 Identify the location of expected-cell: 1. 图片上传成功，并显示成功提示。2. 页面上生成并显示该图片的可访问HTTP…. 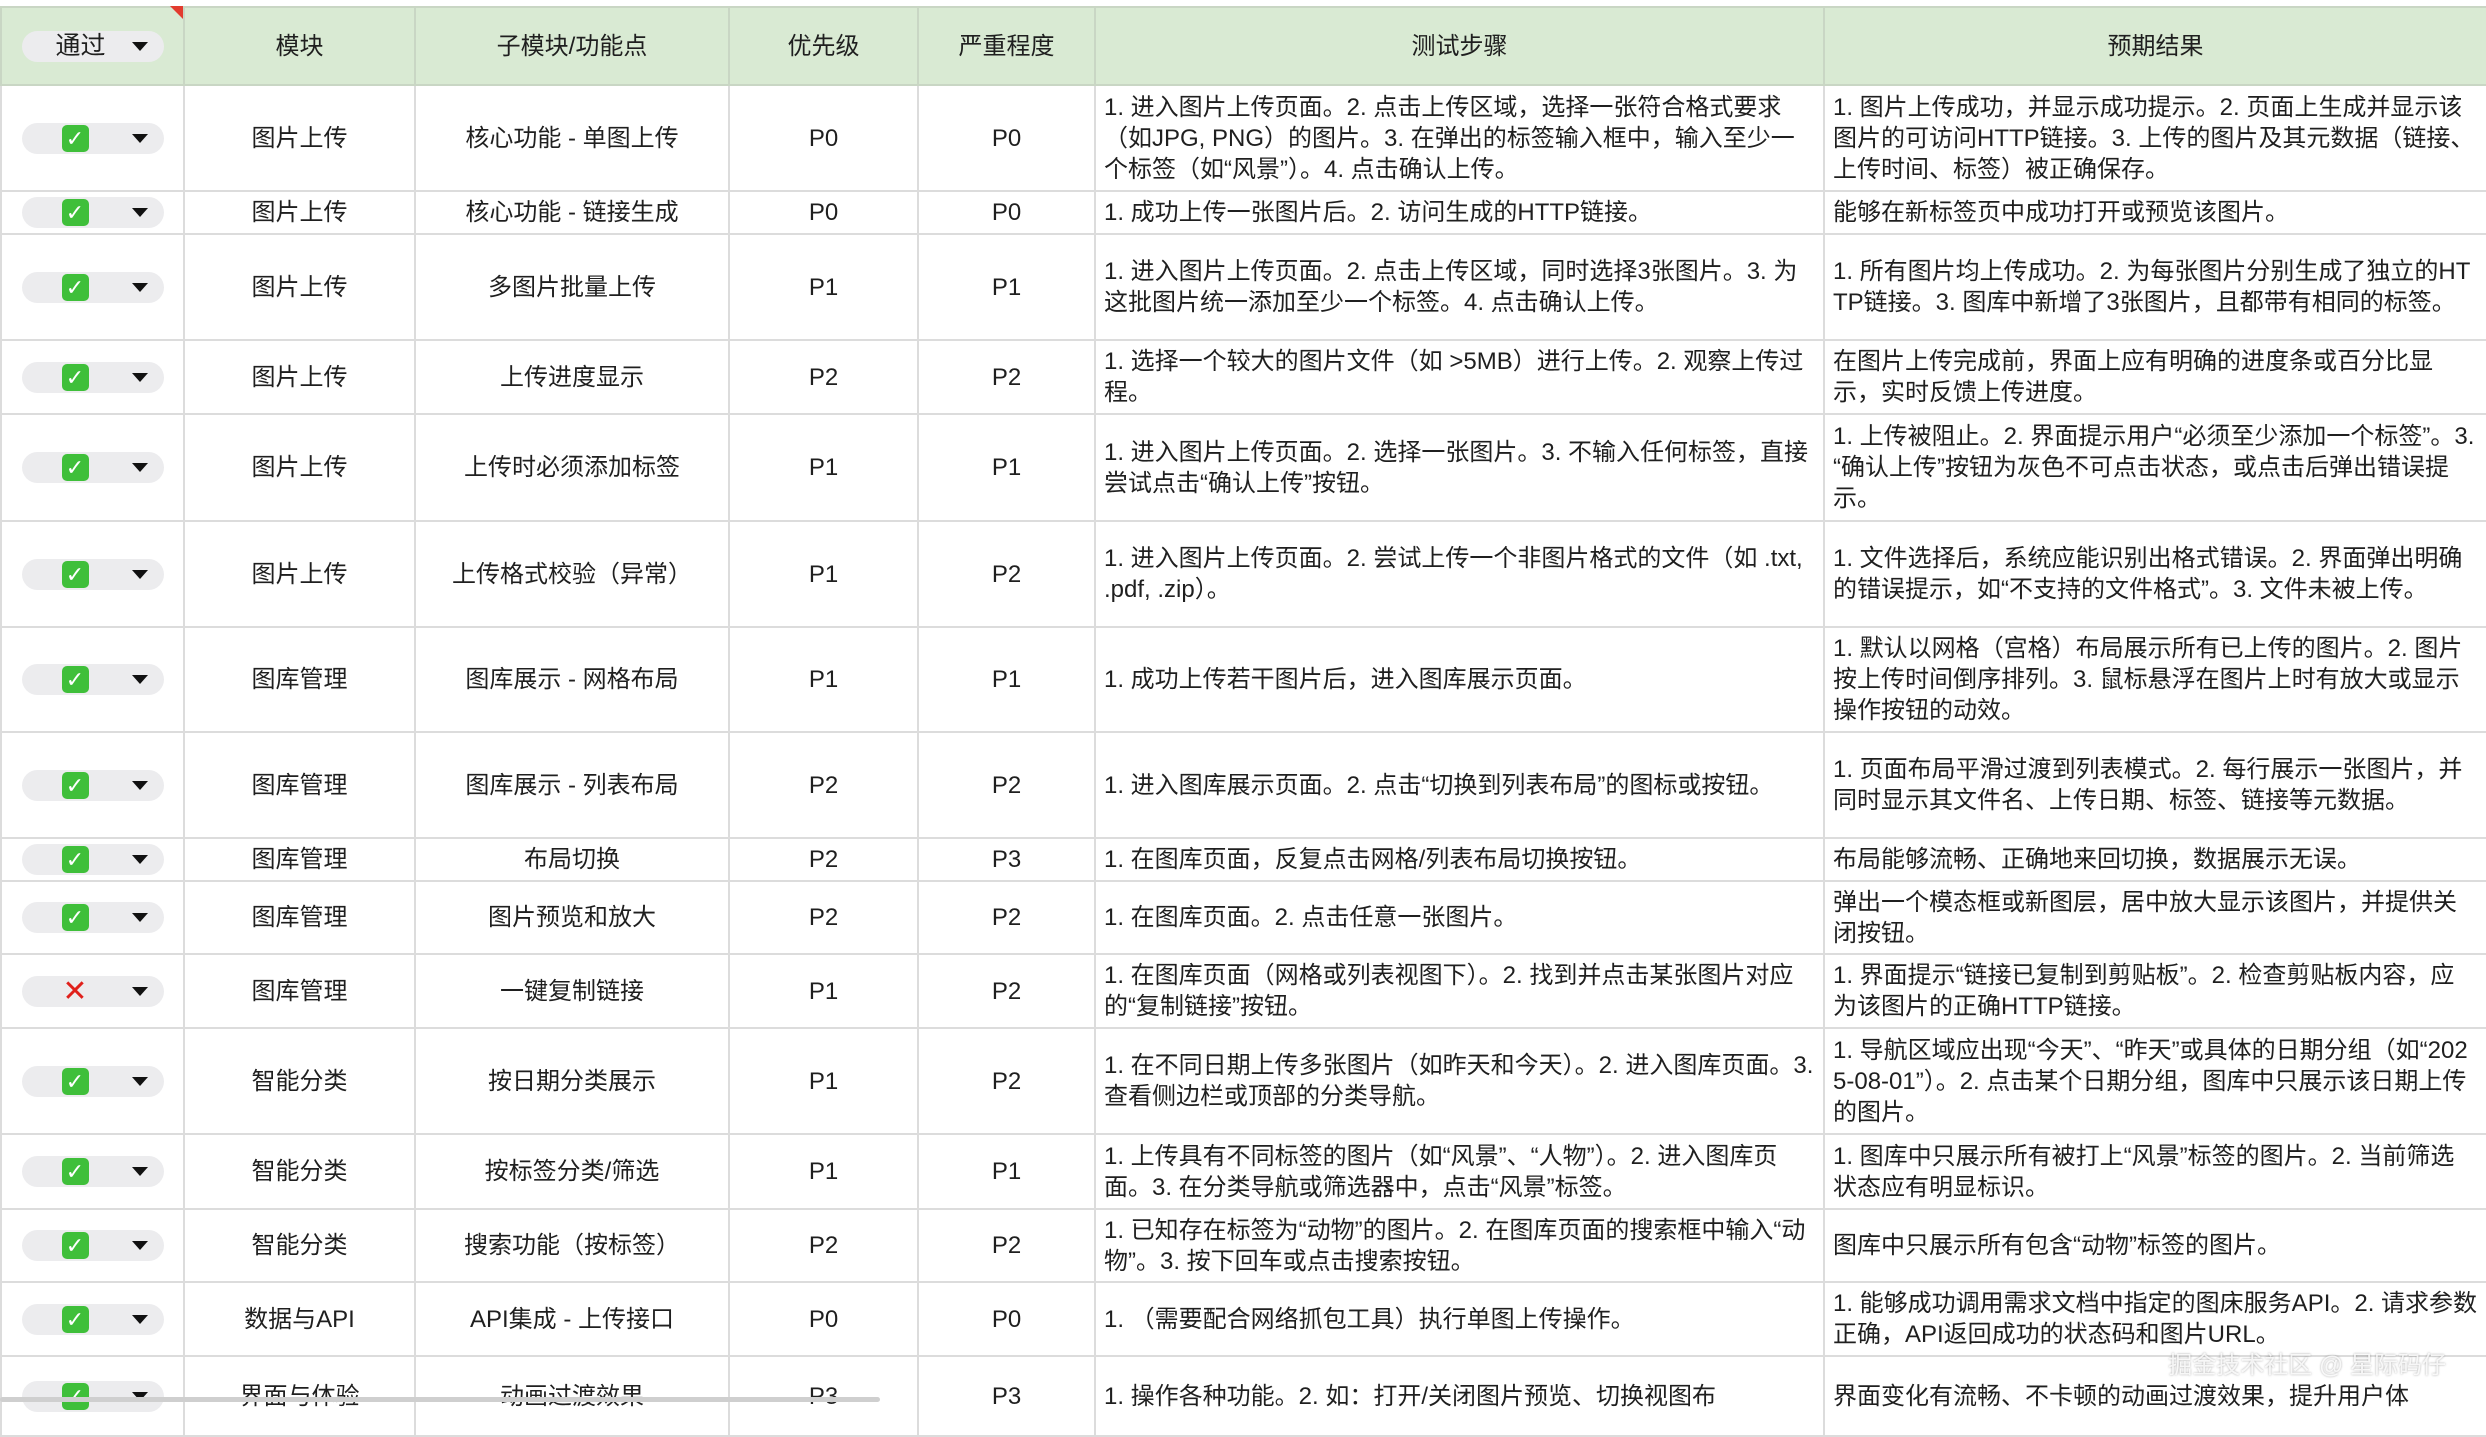
(2154, 138).